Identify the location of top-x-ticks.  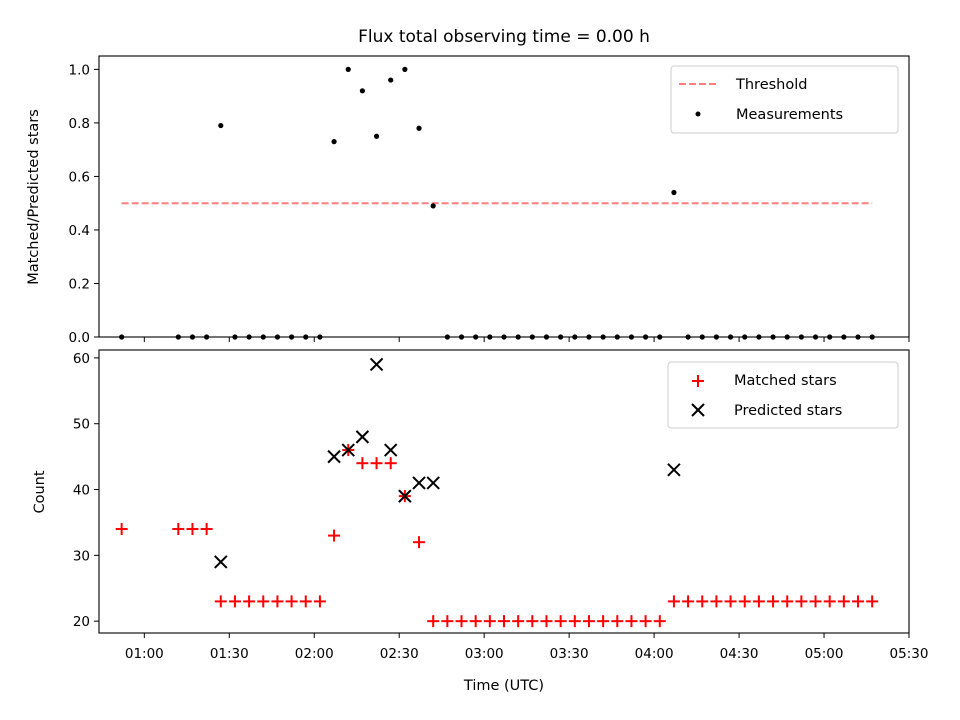
(526, 339).